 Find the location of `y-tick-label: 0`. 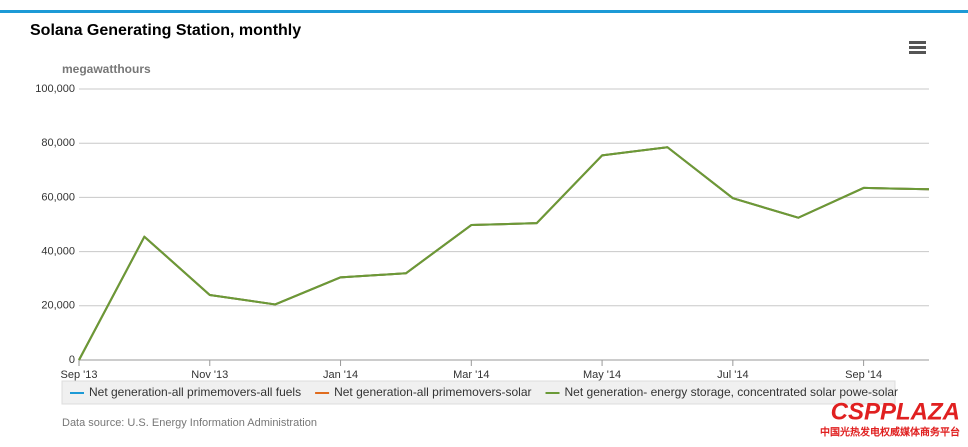

y-tick-label: 0 is located at coordinates (72, 360).